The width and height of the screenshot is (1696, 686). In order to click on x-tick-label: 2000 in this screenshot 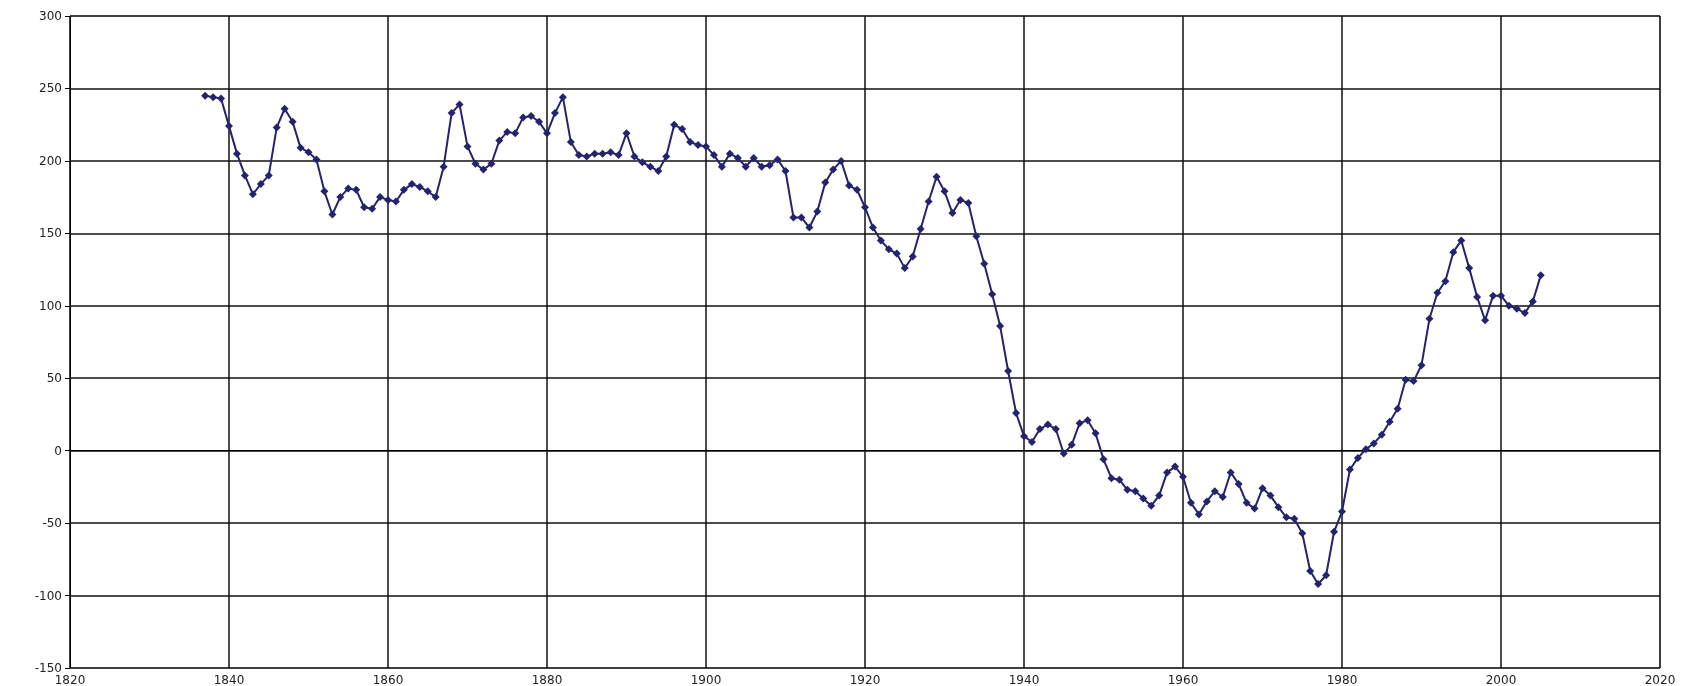, I will do `click(1501, 679)`.